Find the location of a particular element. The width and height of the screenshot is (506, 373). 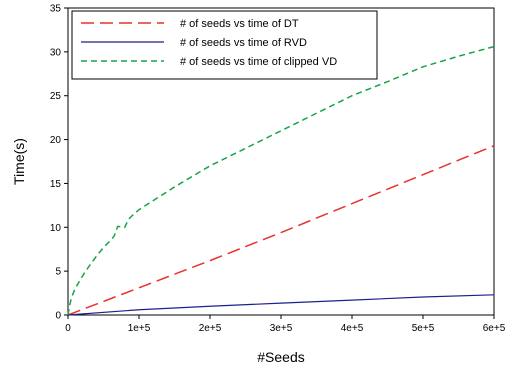

y-axis-label: Time(s) is located at coordinates (19, 161).